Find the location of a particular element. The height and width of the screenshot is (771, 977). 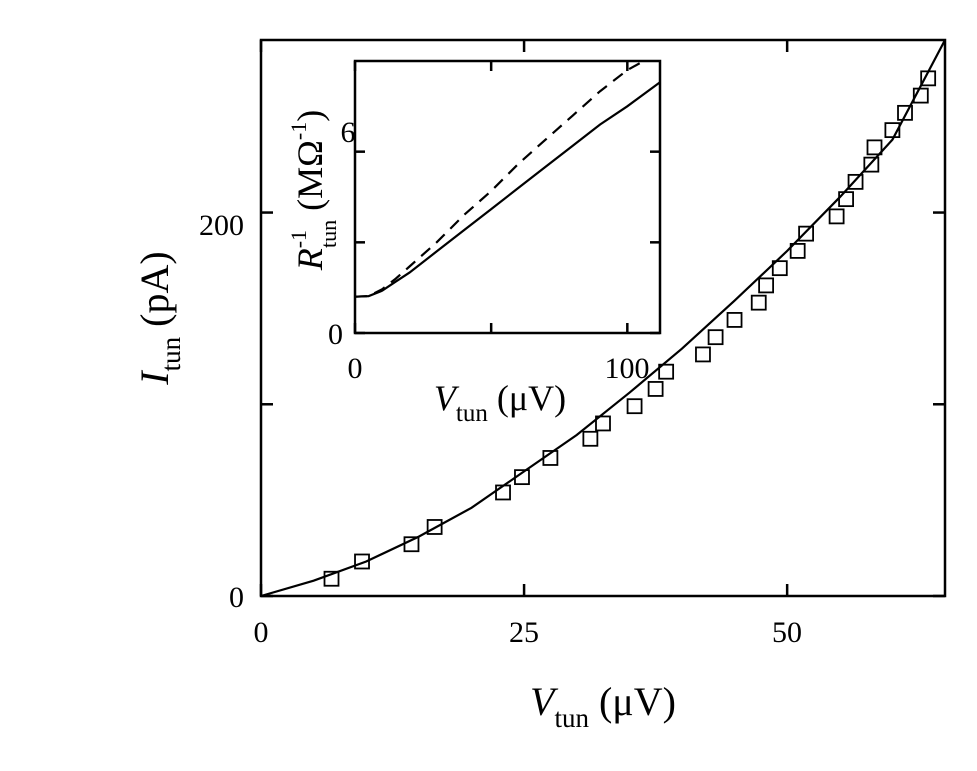

main-x-axis-unit: (μV) is located at coordinates (632, 701).